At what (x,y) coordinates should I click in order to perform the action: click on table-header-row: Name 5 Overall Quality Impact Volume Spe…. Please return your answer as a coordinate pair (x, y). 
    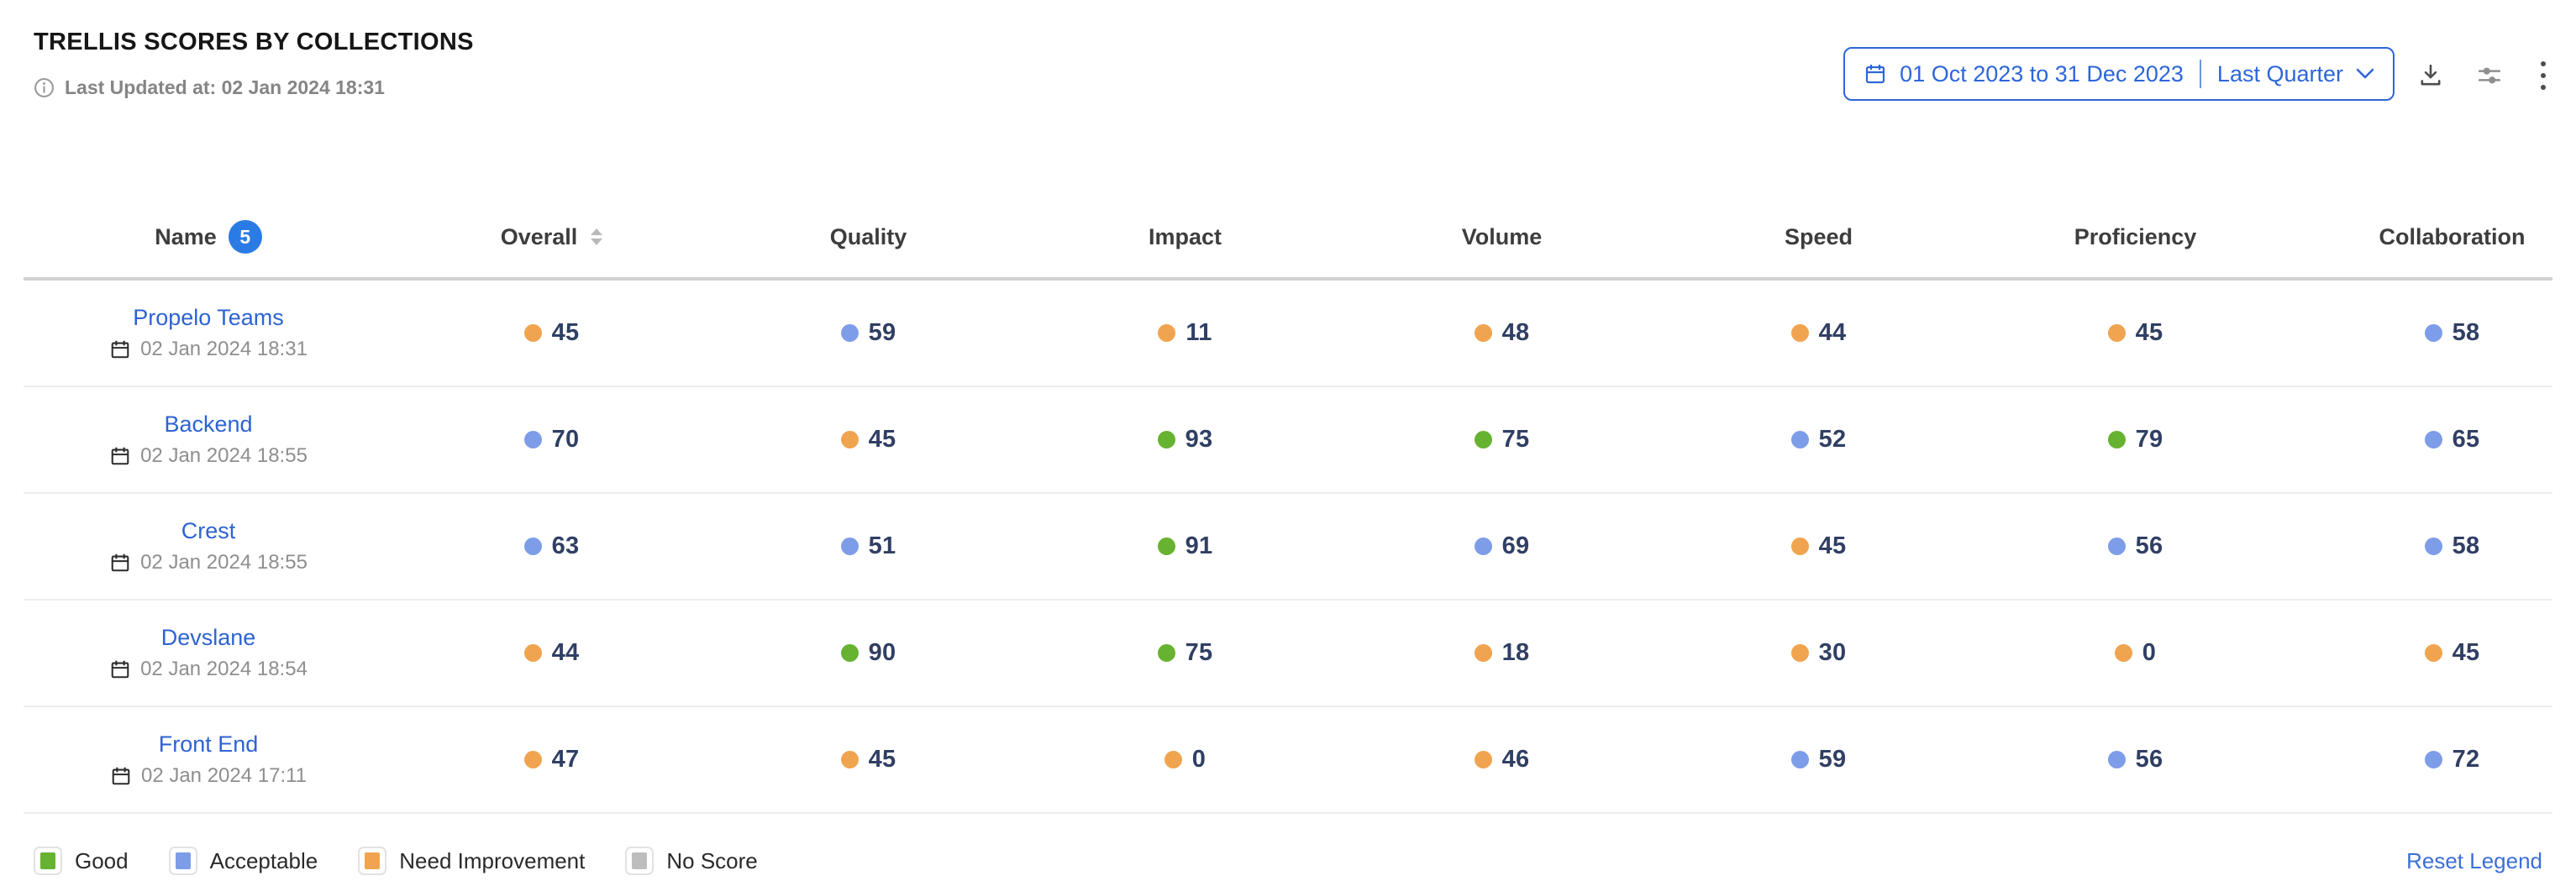
    Looking at the image, I should click on (1288, 237).